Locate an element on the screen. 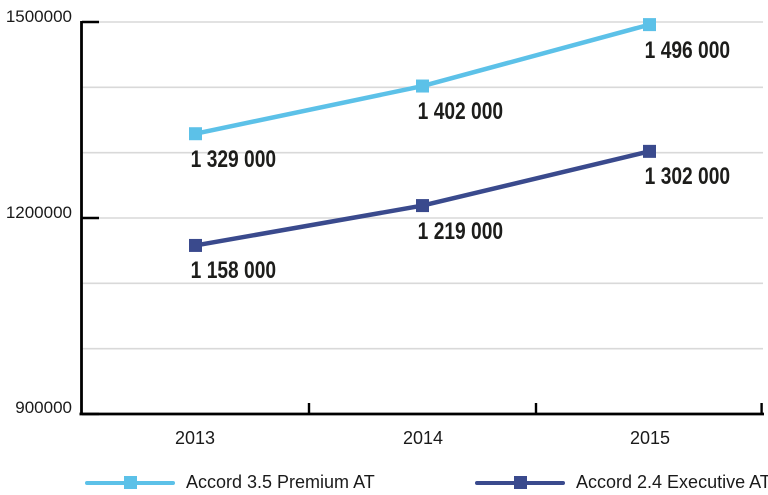  data-label-text: 1 402 000 is located at coordinates (460, 112).